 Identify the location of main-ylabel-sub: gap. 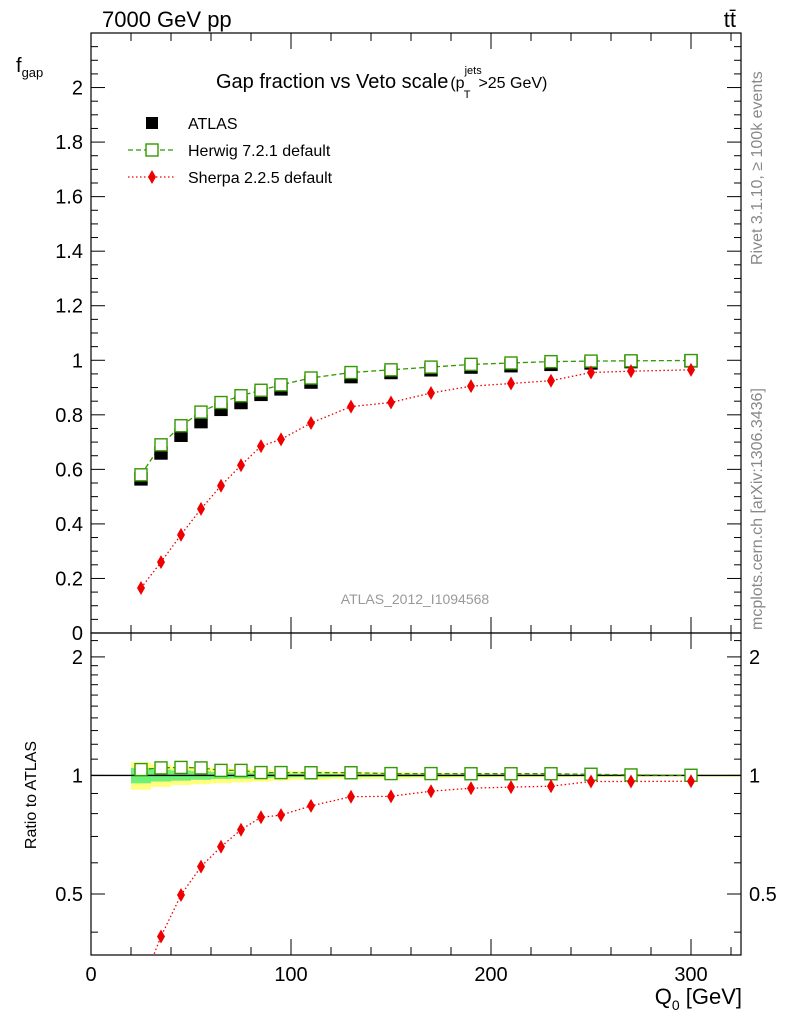
(33, 72).